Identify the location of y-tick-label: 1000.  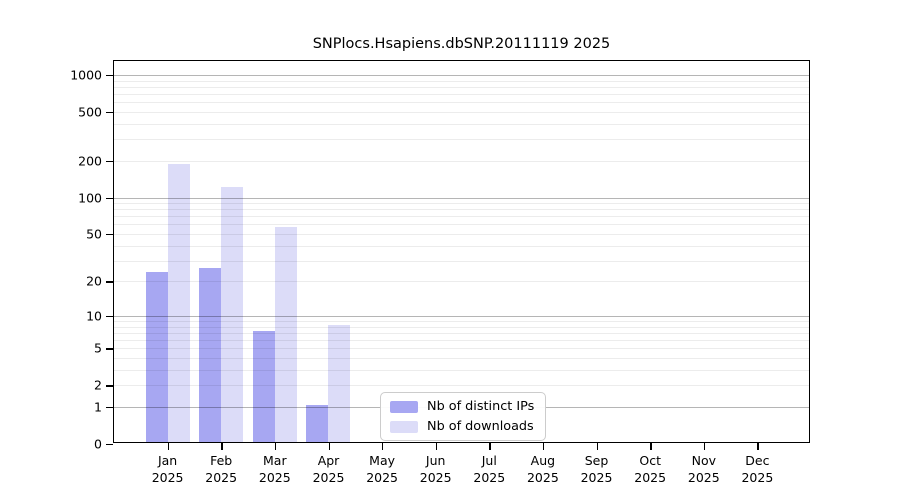
(86, 75).